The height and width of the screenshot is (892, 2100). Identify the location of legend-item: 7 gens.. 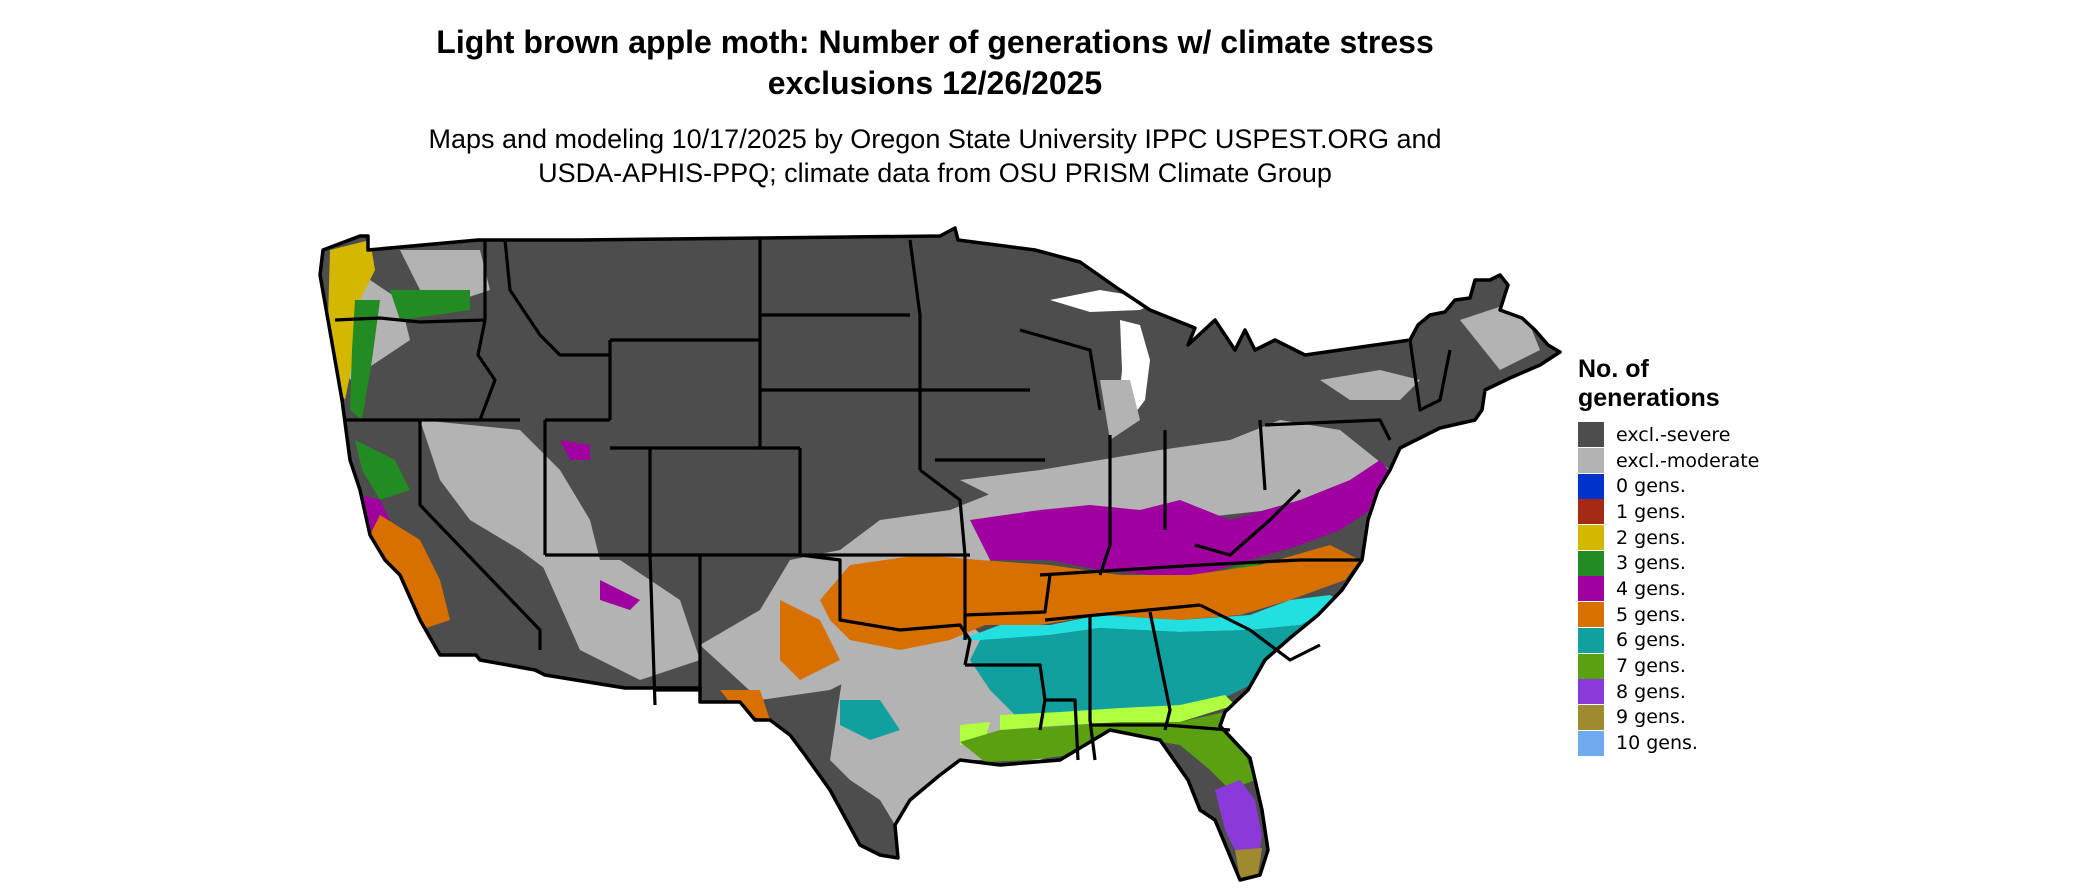
(1678, 666).